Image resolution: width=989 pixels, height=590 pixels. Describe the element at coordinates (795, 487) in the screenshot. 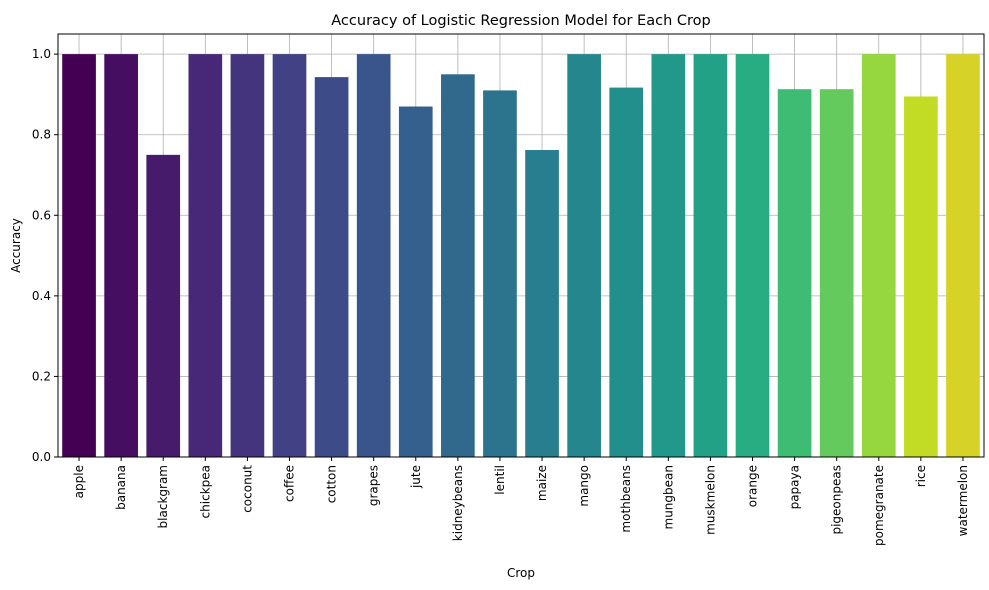

I see `x-tick-label-papaya: papaya` at that location.